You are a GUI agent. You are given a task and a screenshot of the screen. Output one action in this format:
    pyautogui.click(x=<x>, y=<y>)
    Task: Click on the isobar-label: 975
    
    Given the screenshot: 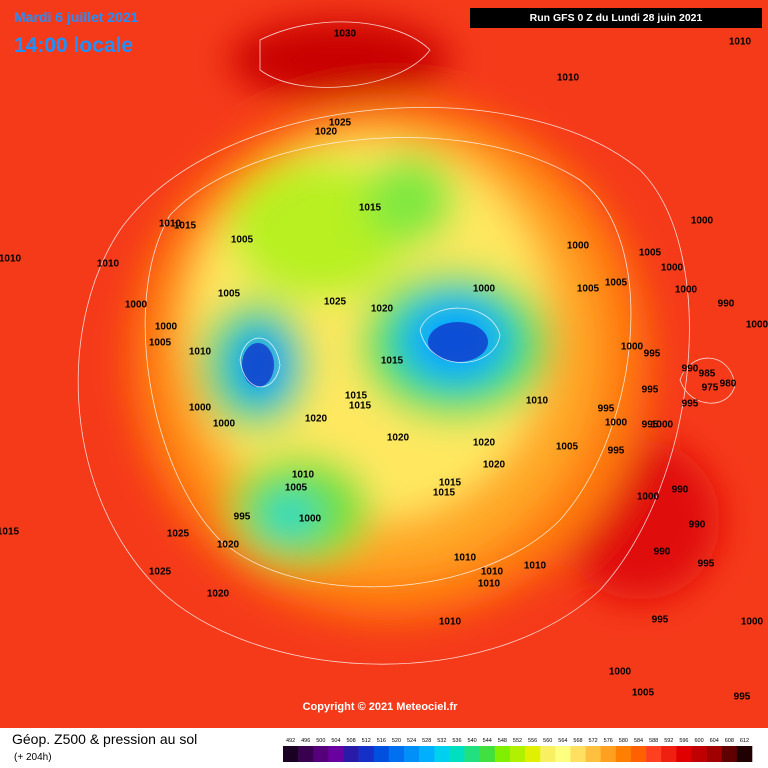 What is the action you would take?
    pyautogui.click(x=710, y=388)
    